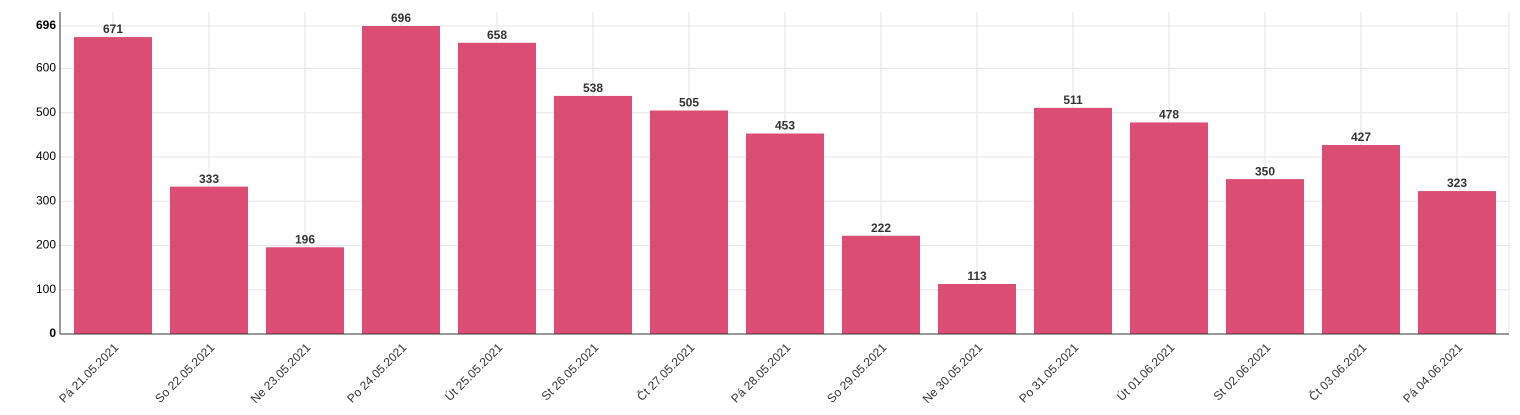 The image size is (1520, 415). Describe the element at coordinates (881, 228) in the screenshot. I see `value-label: 222` at that location.